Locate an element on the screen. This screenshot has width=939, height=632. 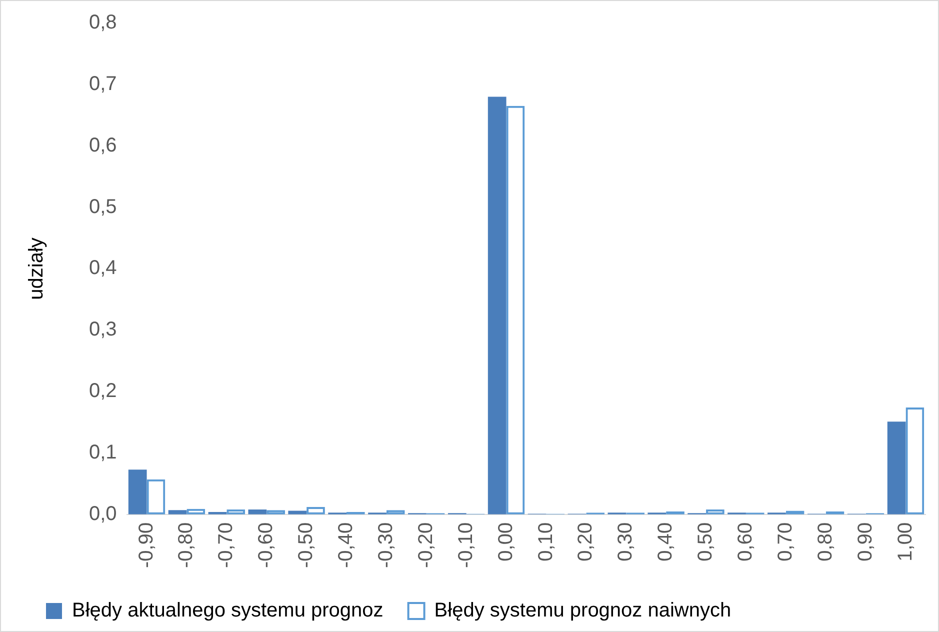
x-tick-label: -0,80 is located at coordinates (186, 545).